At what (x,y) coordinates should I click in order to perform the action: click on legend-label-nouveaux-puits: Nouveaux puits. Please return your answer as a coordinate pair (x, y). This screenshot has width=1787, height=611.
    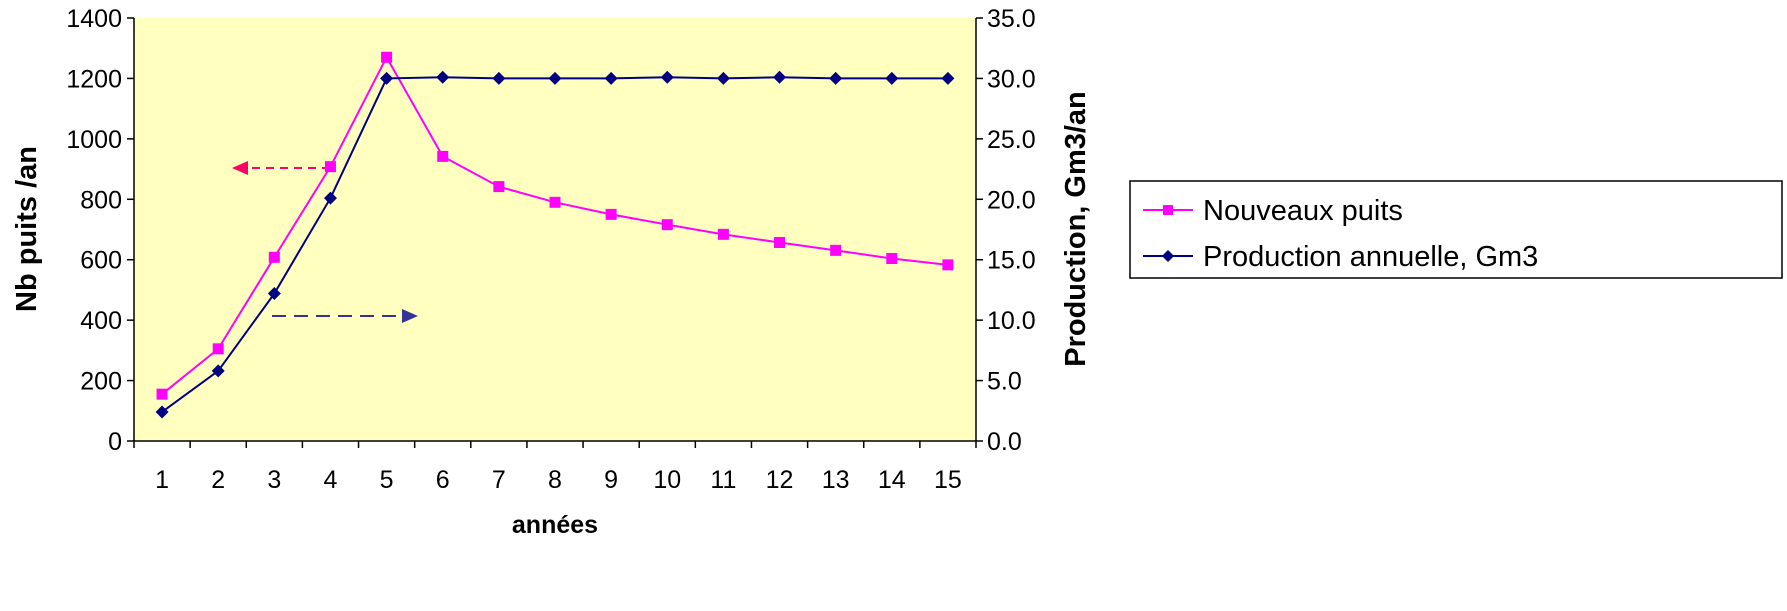
    Looking at the image, I should click on (1303, 211).